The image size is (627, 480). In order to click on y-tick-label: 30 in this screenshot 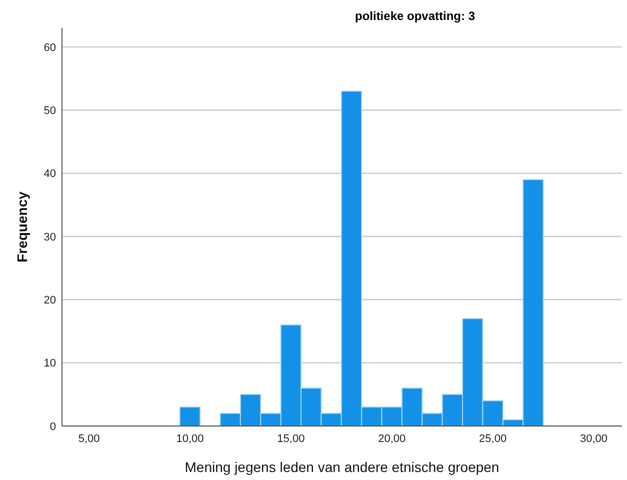, I will do `click(50, 237)`.